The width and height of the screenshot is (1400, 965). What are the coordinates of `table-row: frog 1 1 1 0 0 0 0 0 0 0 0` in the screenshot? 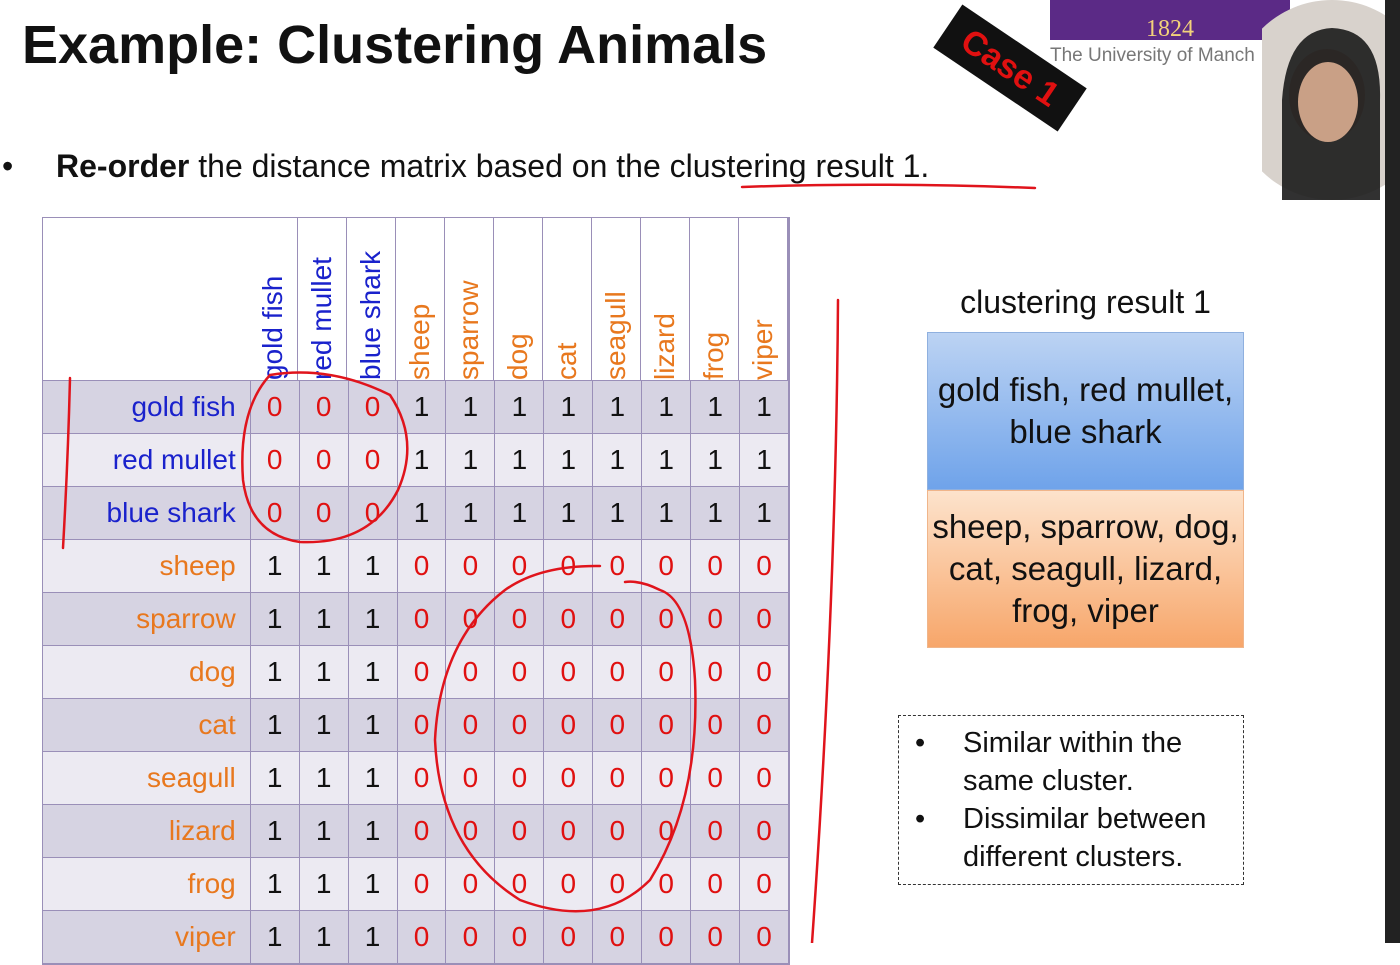 It's located at (415, 884).